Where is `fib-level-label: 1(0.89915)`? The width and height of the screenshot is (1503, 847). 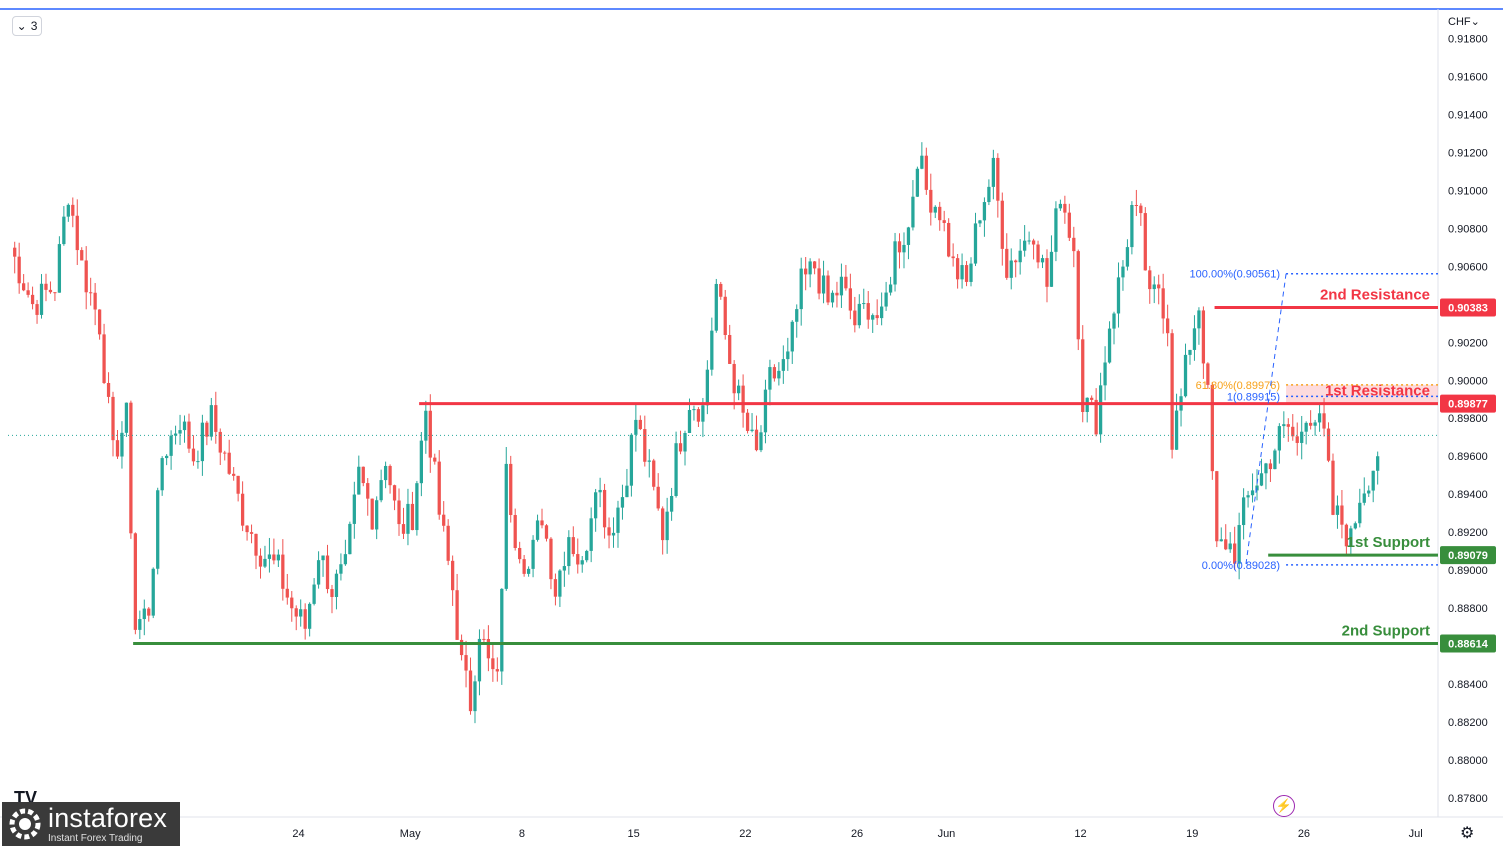 fib-level-label: 1(0.89915) is located at coordinates (1253, 397).